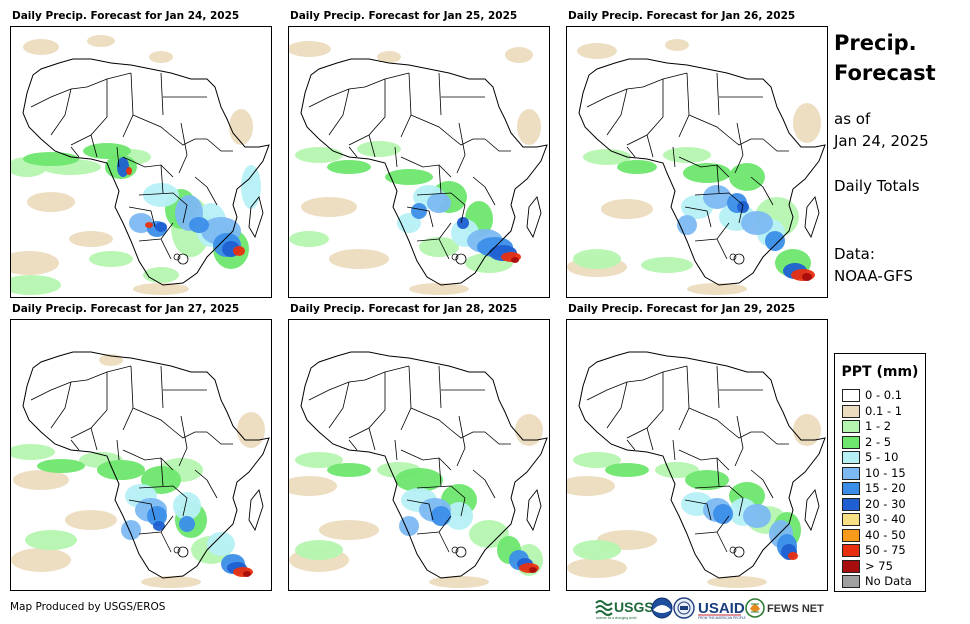 This screenshot has height=624, width=970. What do you see at coordinates (684, 608) in the screenshot?
I see `doc-seal-icon` at bounding box center [684, 608].